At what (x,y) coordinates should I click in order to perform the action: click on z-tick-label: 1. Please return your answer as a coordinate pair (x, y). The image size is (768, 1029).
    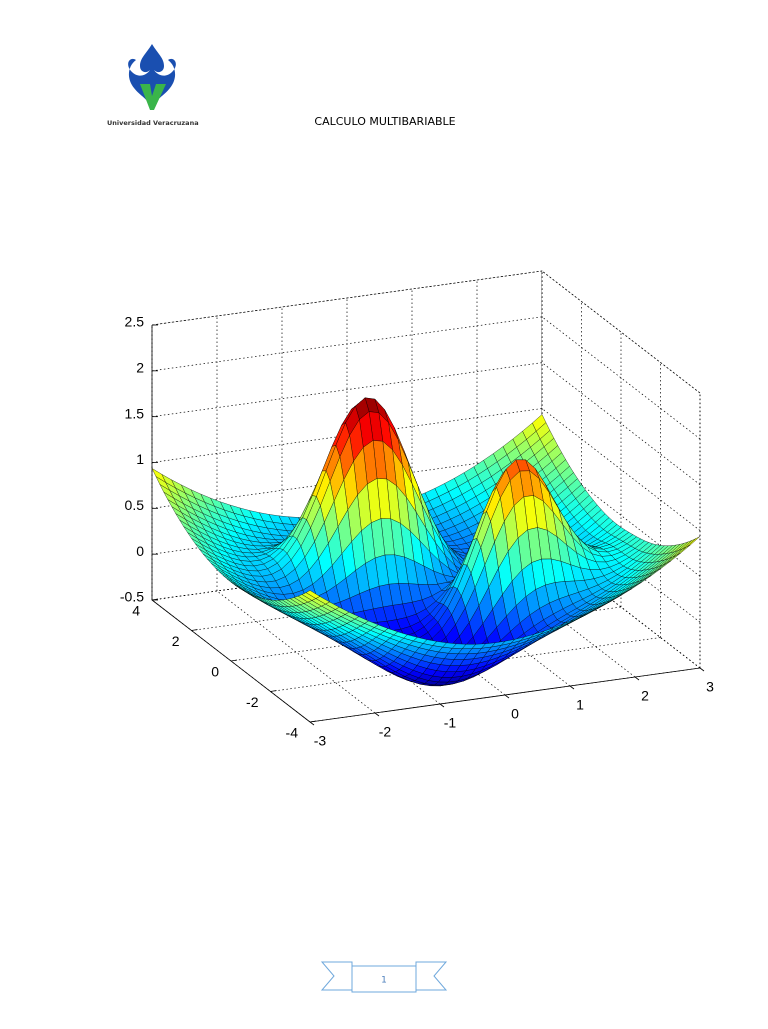
    Looking at the image, I should click on (140, 459).